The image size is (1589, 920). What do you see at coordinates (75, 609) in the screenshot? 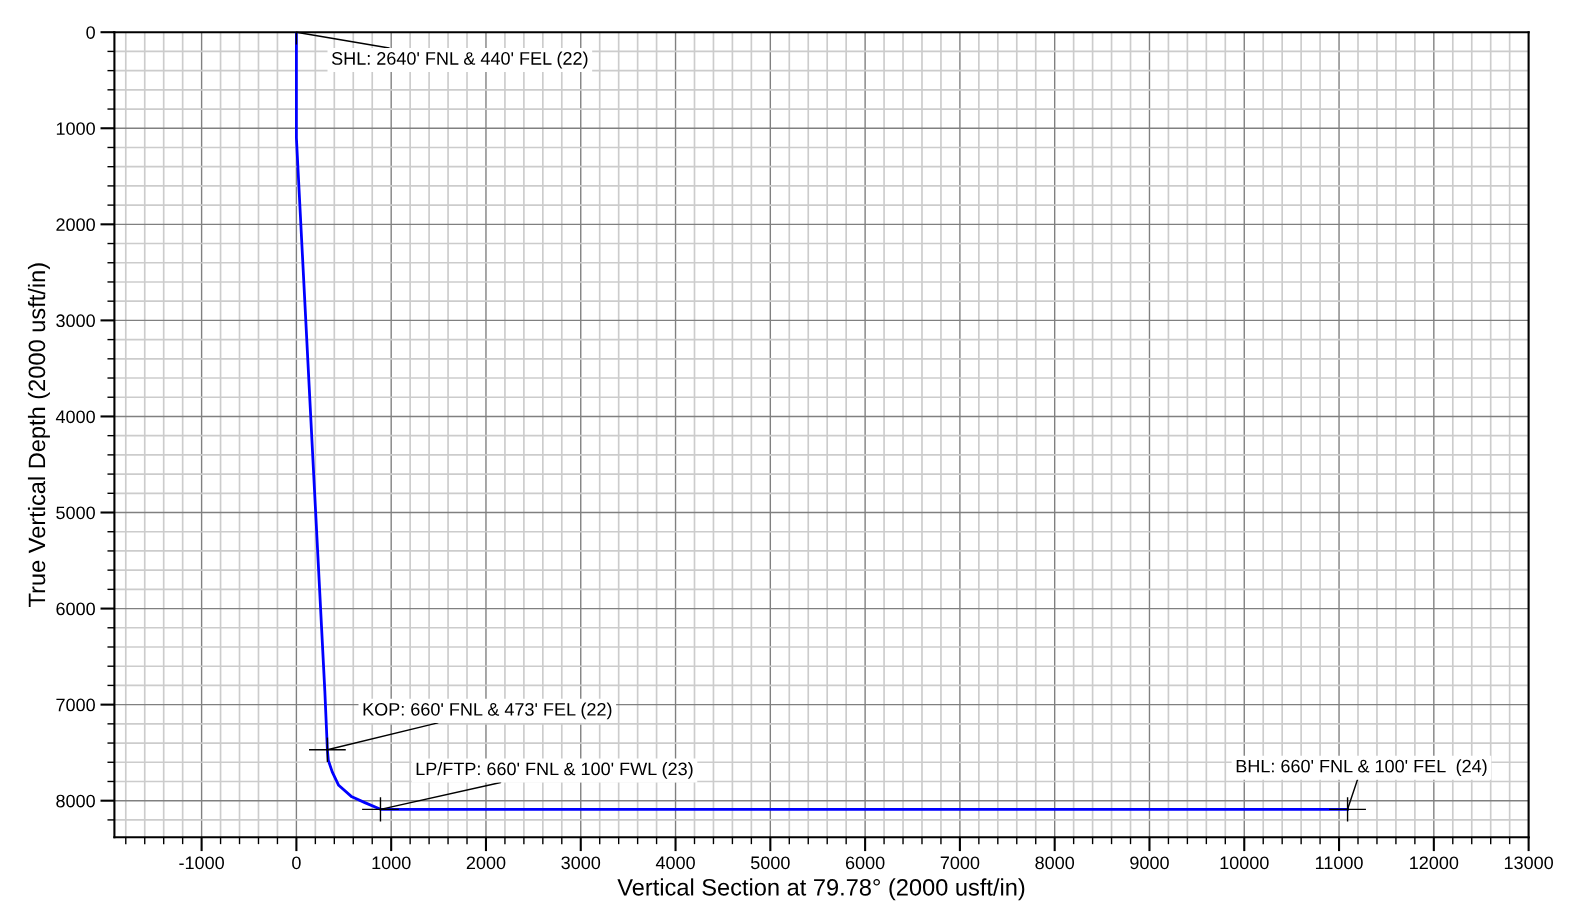
I see `y-tick-label: 6000` at bounding box center [75, 609].